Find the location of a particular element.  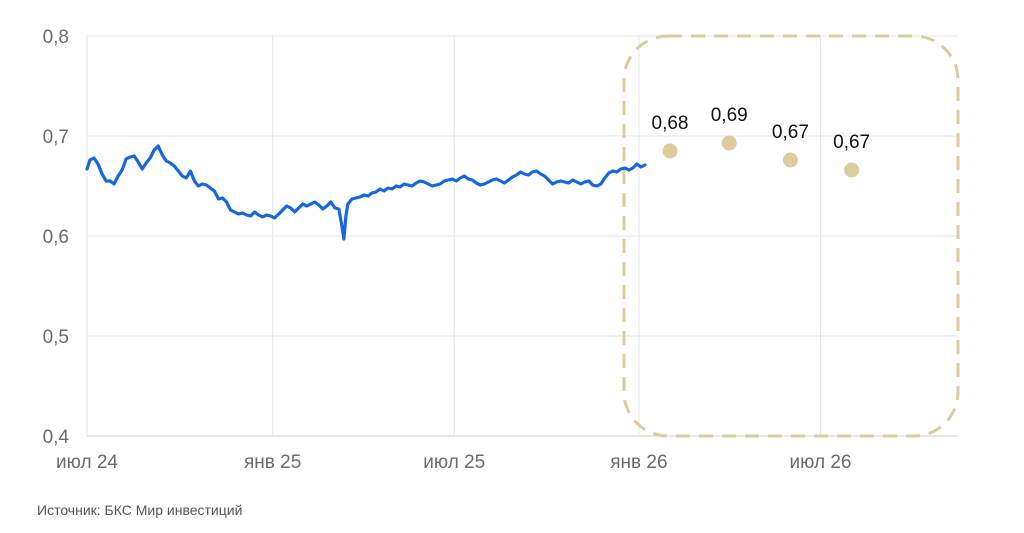

forecast-point-label: 0,69 is located at coordinates (729, 115).